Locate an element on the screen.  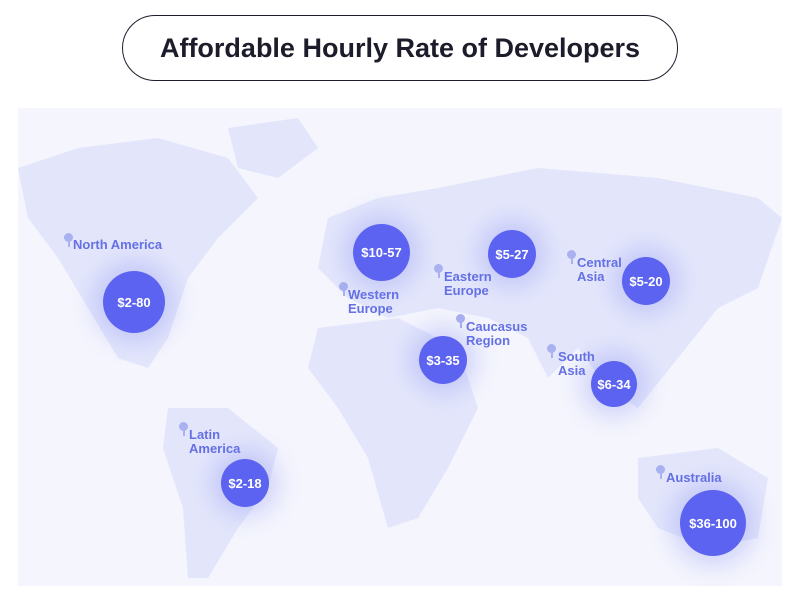
region-label: Western Europe is located at coordinates (374, 301).